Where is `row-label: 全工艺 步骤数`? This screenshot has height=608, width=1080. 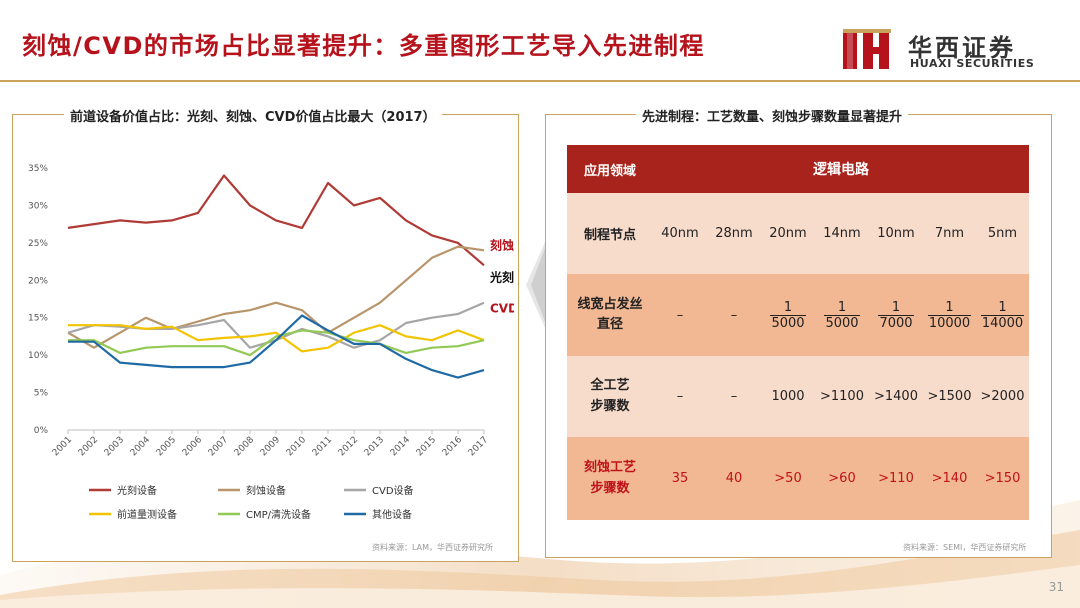
row-label: 全工艺 步骤数 is located at coordinates (610, 396).